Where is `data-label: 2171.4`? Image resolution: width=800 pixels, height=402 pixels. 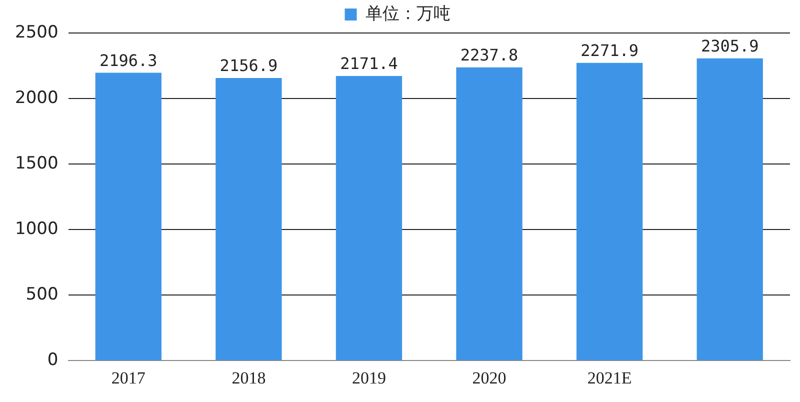 data-label: 2171.4 is located at coordinates (369, 64).